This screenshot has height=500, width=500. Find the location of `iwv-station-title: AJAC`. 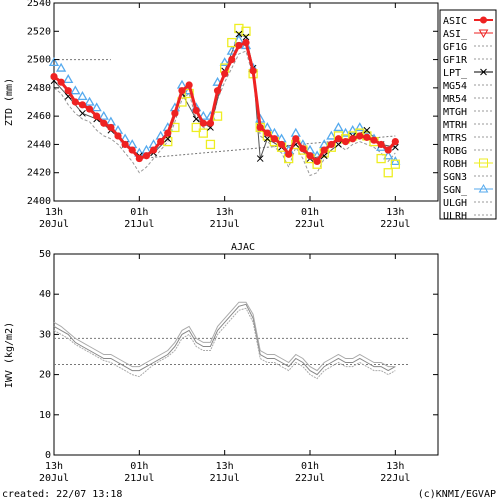

iwv-station-title: AJAC is located at coordinates (243, 247).